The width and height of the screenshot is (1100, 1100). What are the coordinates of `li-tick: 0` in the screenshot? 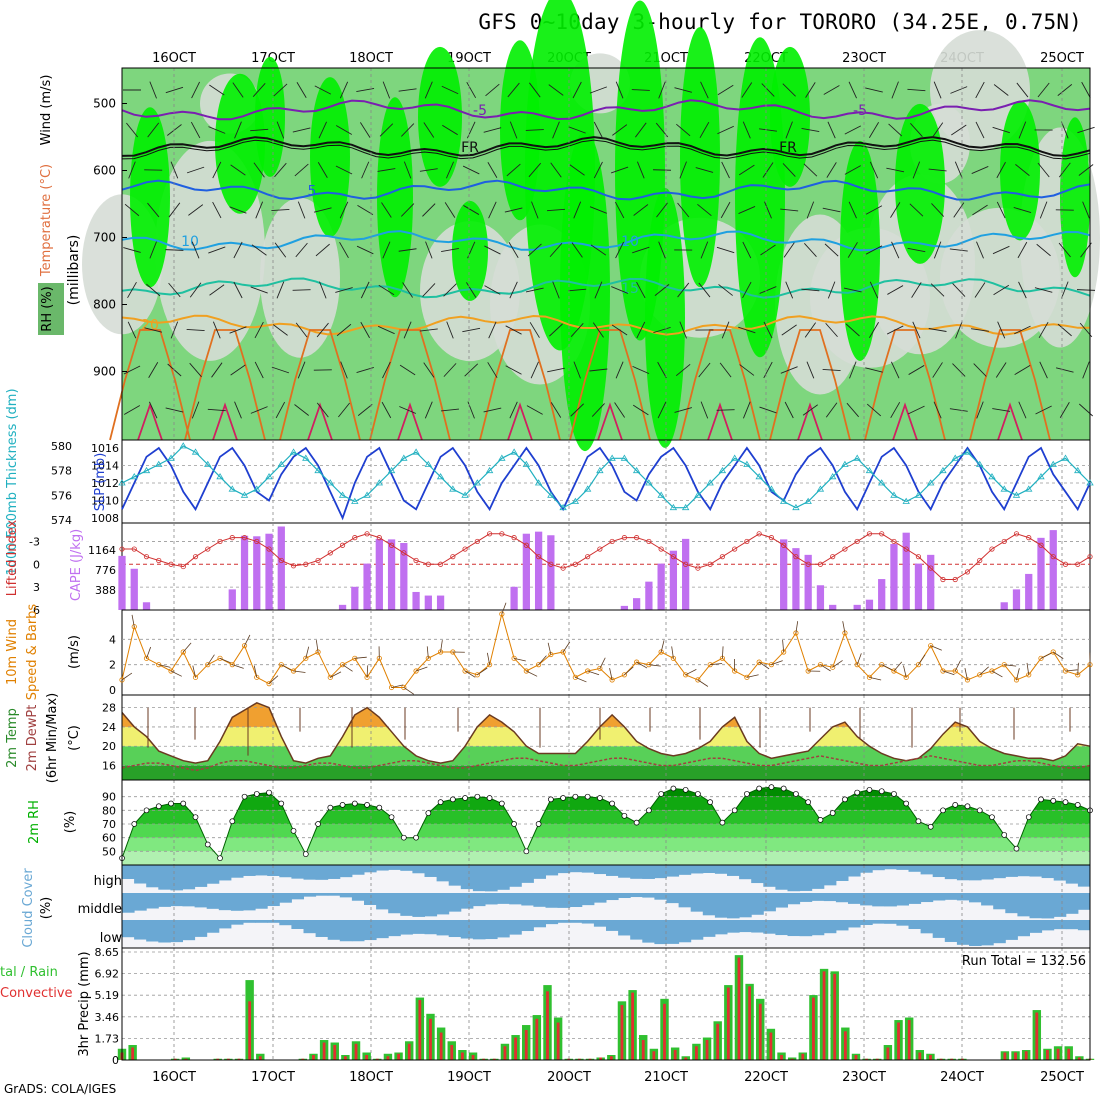 It's located at (36, 564).